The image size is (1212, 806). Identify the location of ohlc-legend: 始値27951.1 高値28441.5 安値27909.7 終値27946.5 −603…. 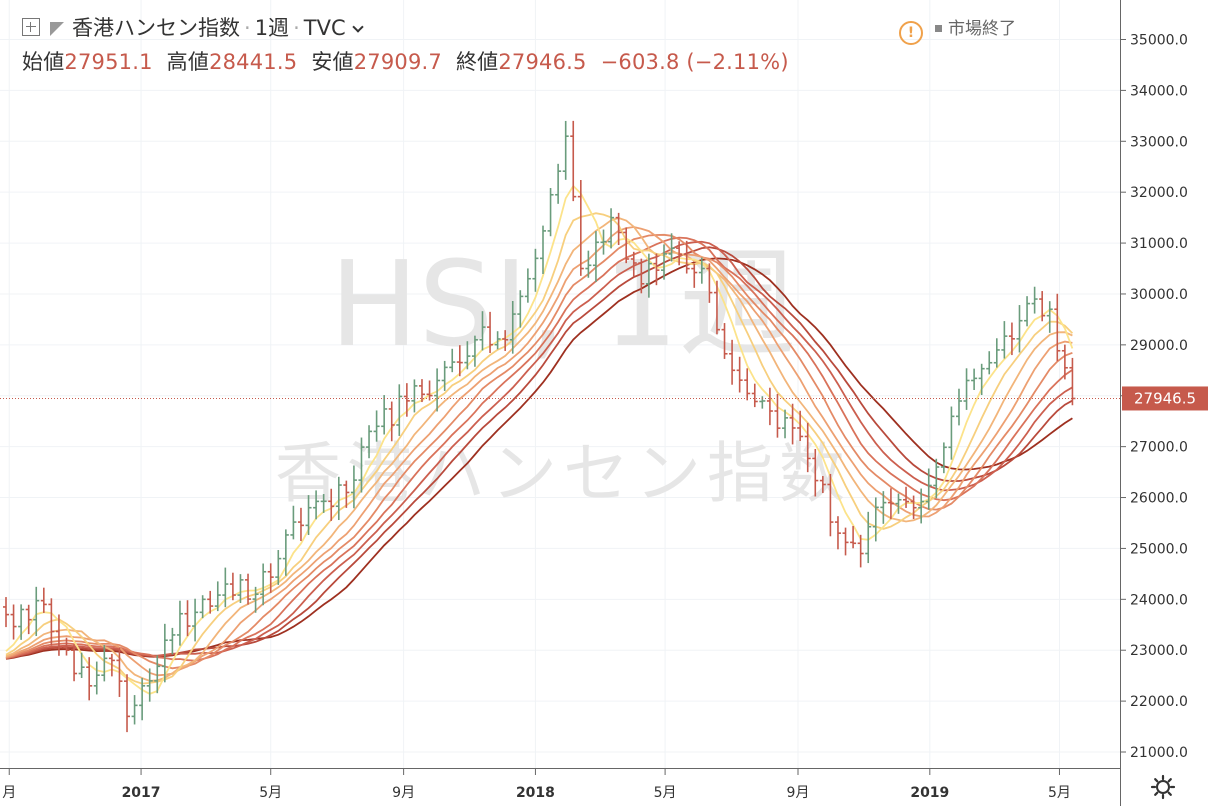
(412, 61).